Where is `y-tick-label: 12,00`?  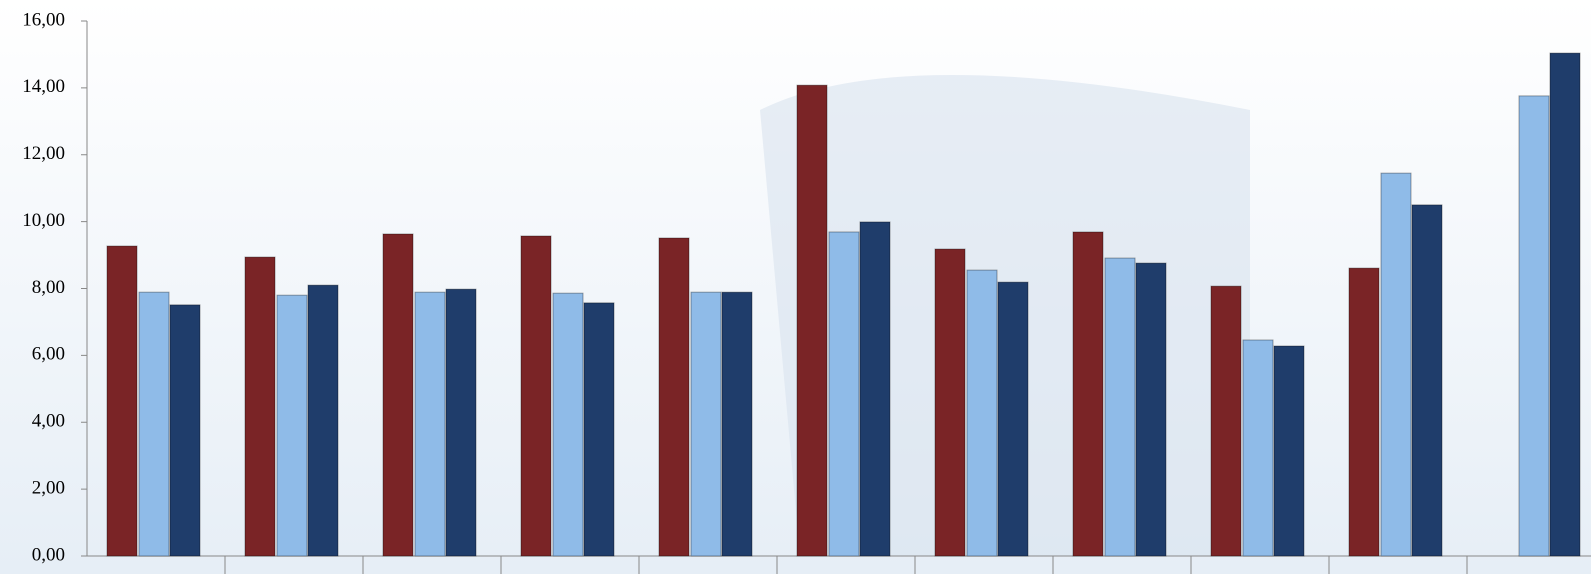
y-tick-label: 12,00 is located at coordinates (43, 153).